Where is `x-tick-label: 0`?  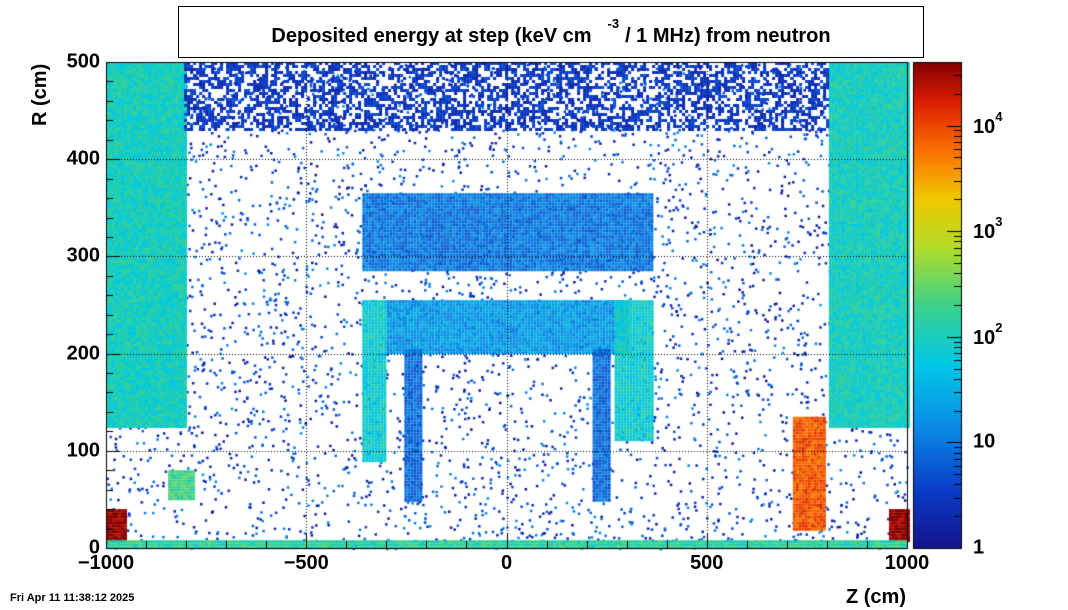
x-tick-label: 0 is located at coordinates (506, 563).